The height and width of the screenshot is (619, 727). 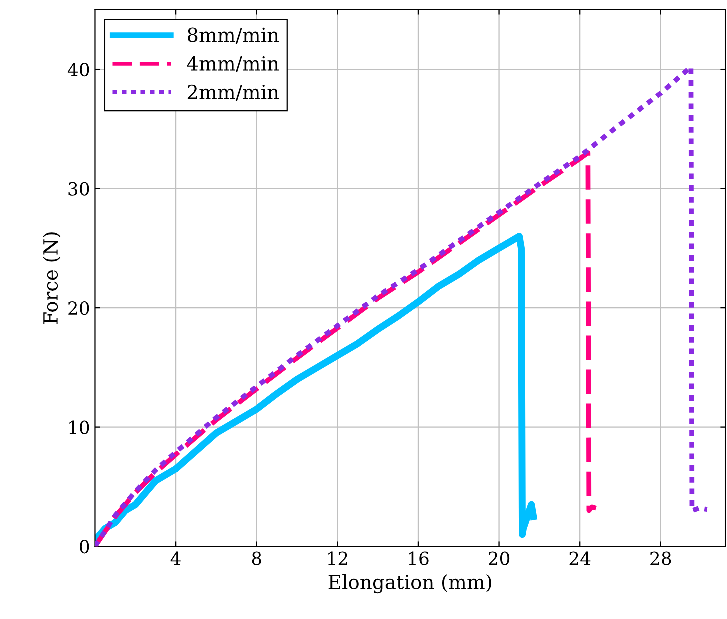 I want to click on y-tick-label: 0, so click(x=85, y=547).